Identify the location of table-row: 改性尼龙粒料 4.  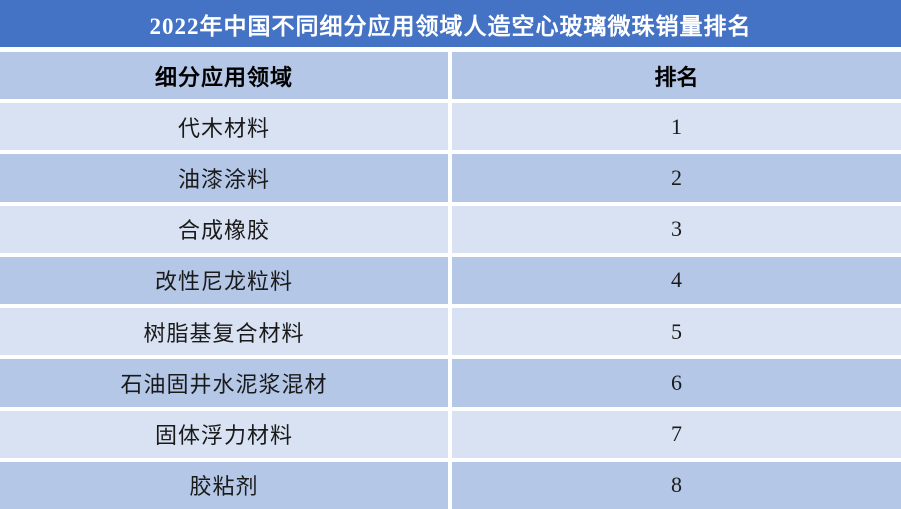
(450, 280).